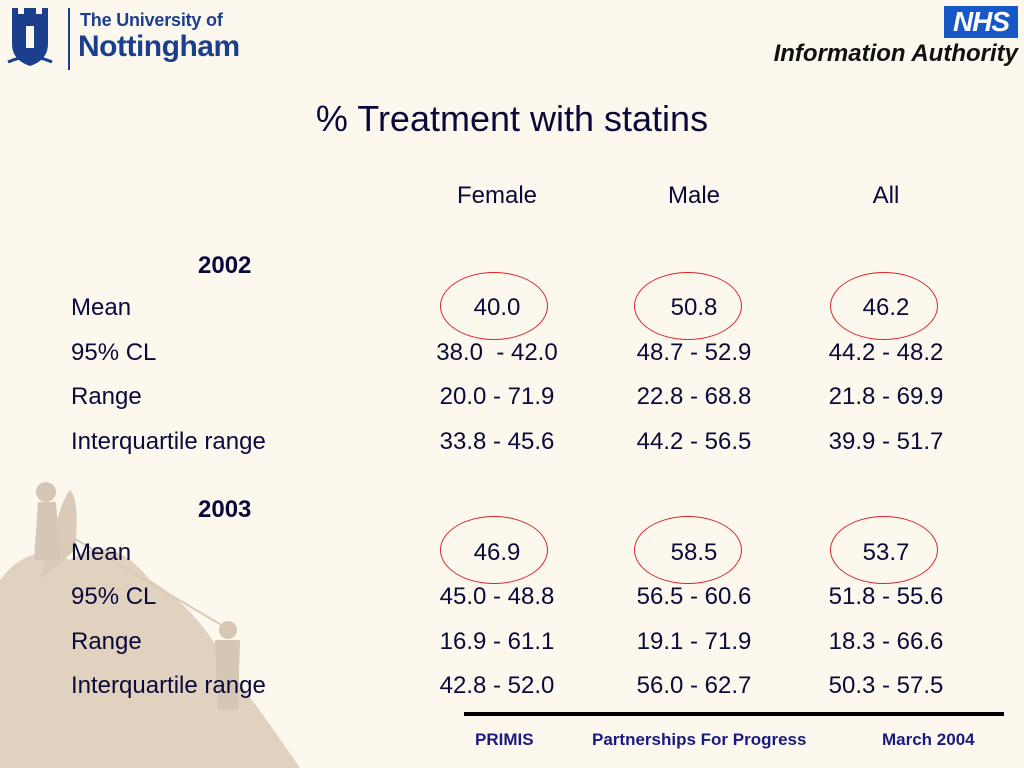 This screenshot has height=768, width=1024. Describe the element at coordinates (497, 195) in the screenshot. I see `column-header-female: Female` at that location.